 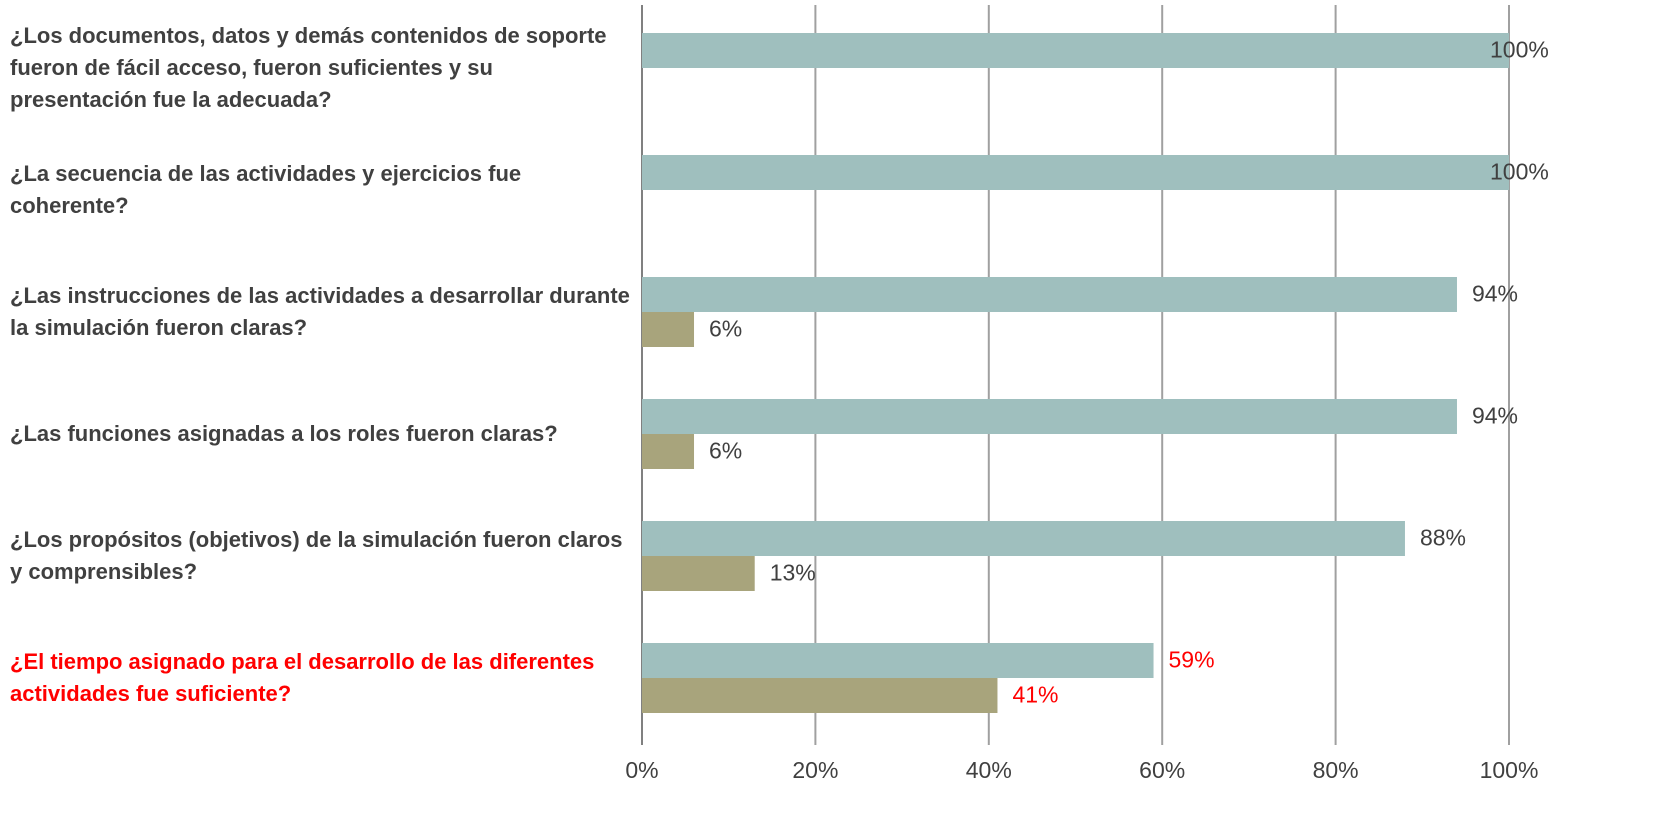 I want to click on x-tick-label: 60%, so click(x=1162, y=770).